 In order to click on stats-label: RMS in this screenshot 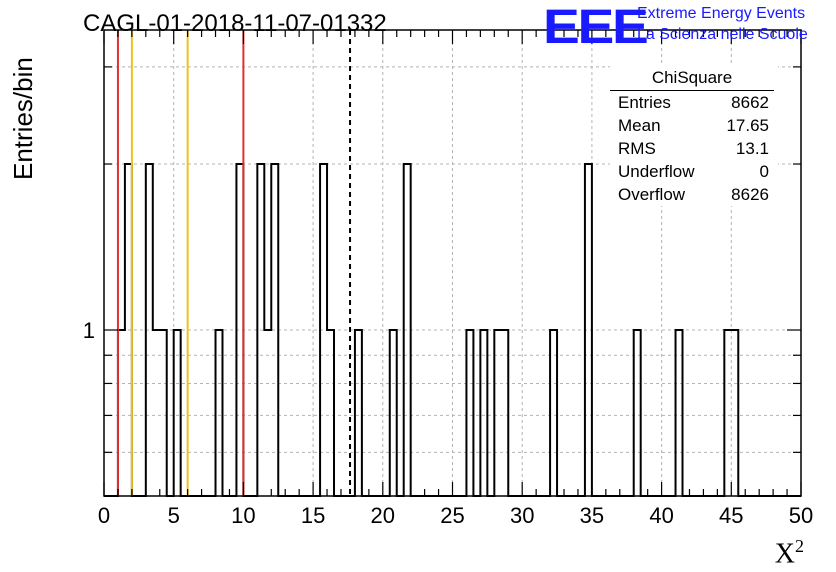, I will do `click(637, 148)`.